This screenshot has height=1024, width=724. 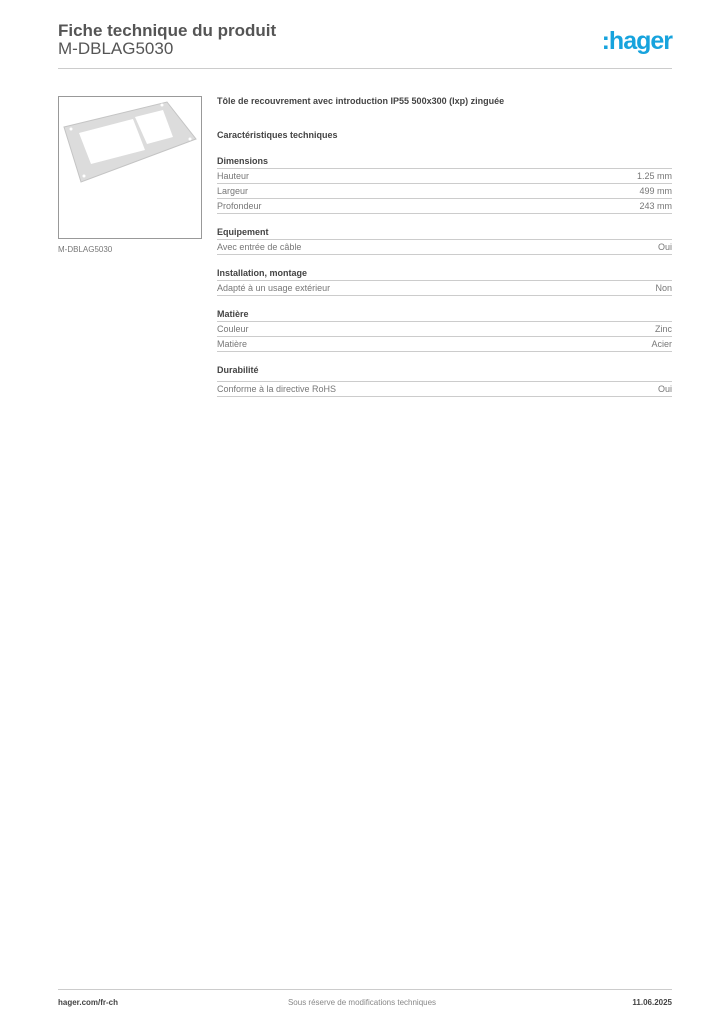 What do you see at coordinates (365, 989) in the screenshot?
I see `footer-divider` at bounding box center [365, 989].